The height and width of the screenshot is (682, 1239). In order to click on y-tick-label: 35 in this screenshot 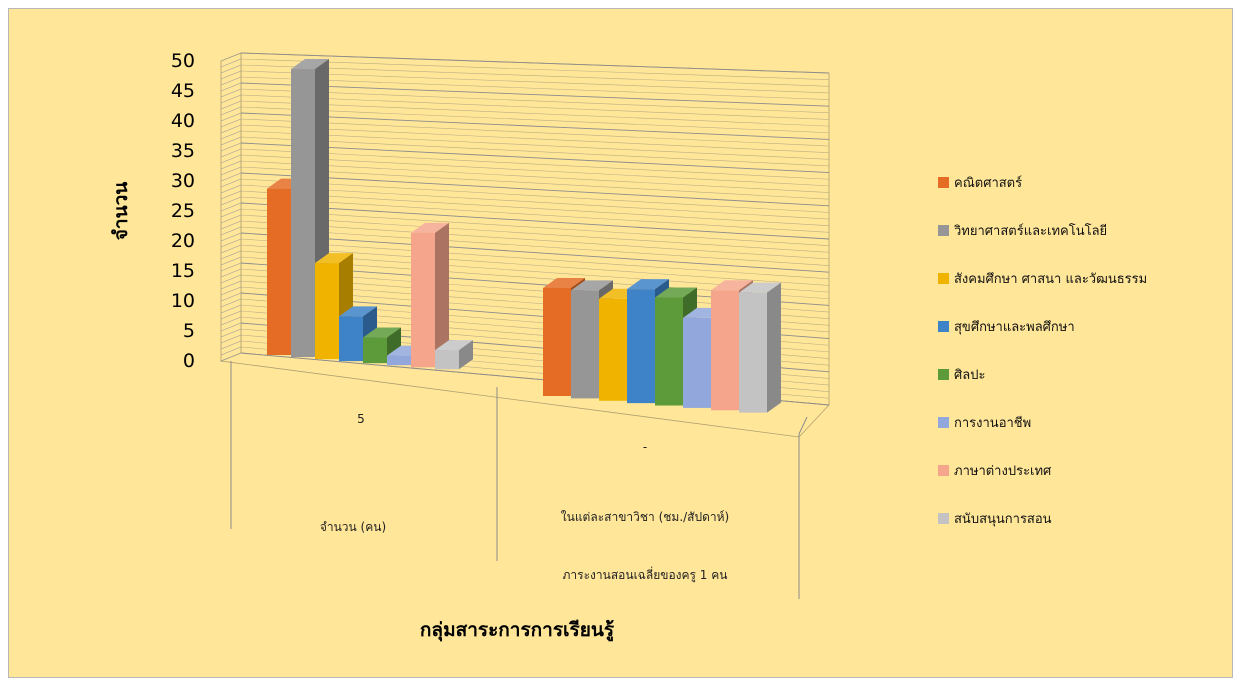, I will do `click(183, 151)`.